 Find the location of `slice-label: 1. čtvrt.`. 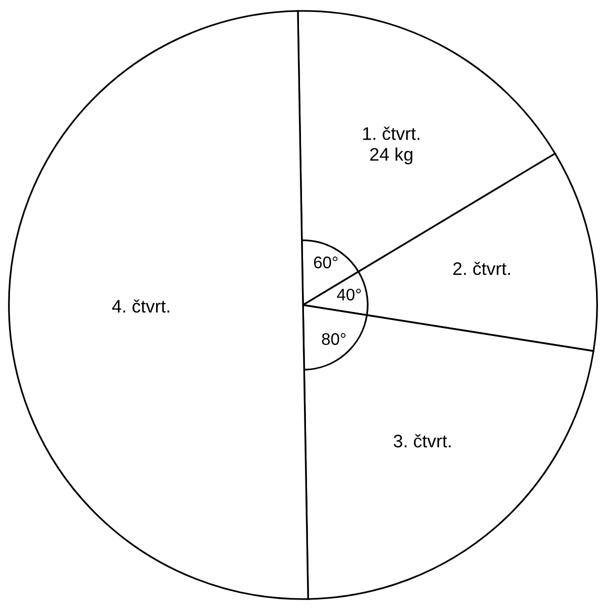

slice-label: 1. čtvrt. is located at coordinates (391, 133).